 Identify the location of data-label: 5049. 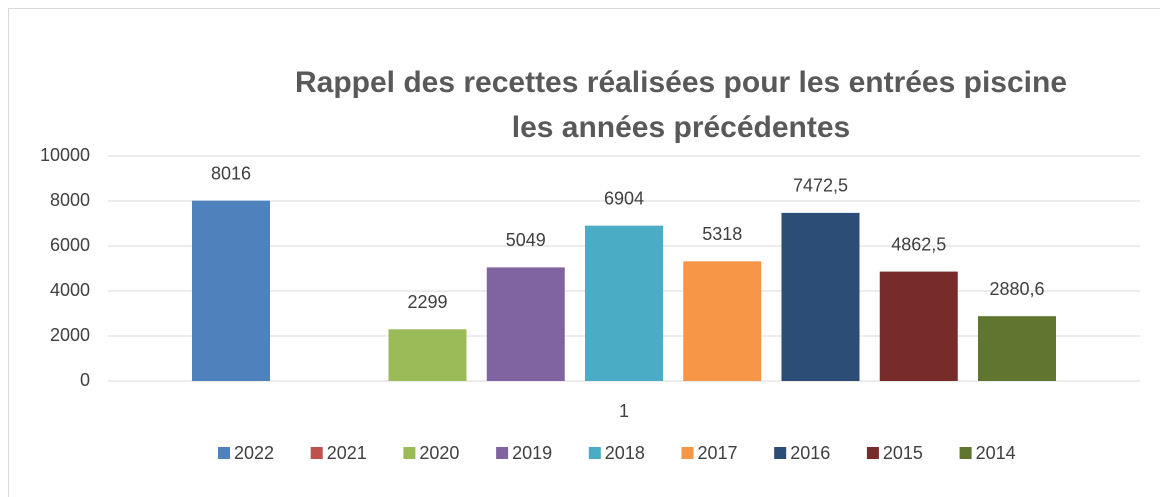
(526, 240).